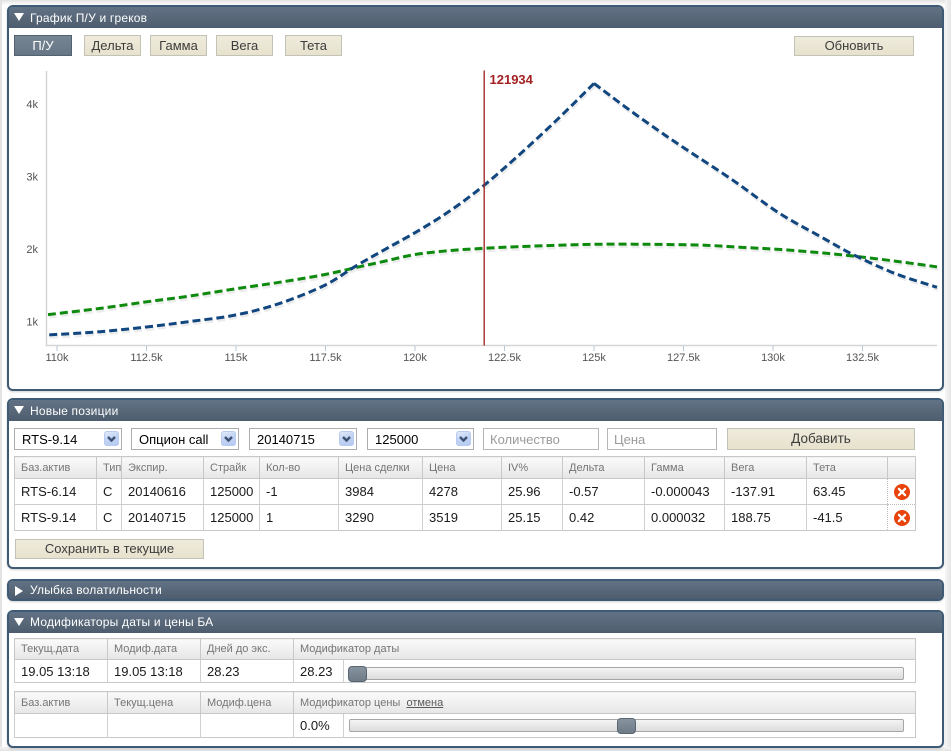 The image size is (951, 751). Describe the element at coordinates (863, 358) in the screenshot. I see `svg-text: 132.5k` at that location.